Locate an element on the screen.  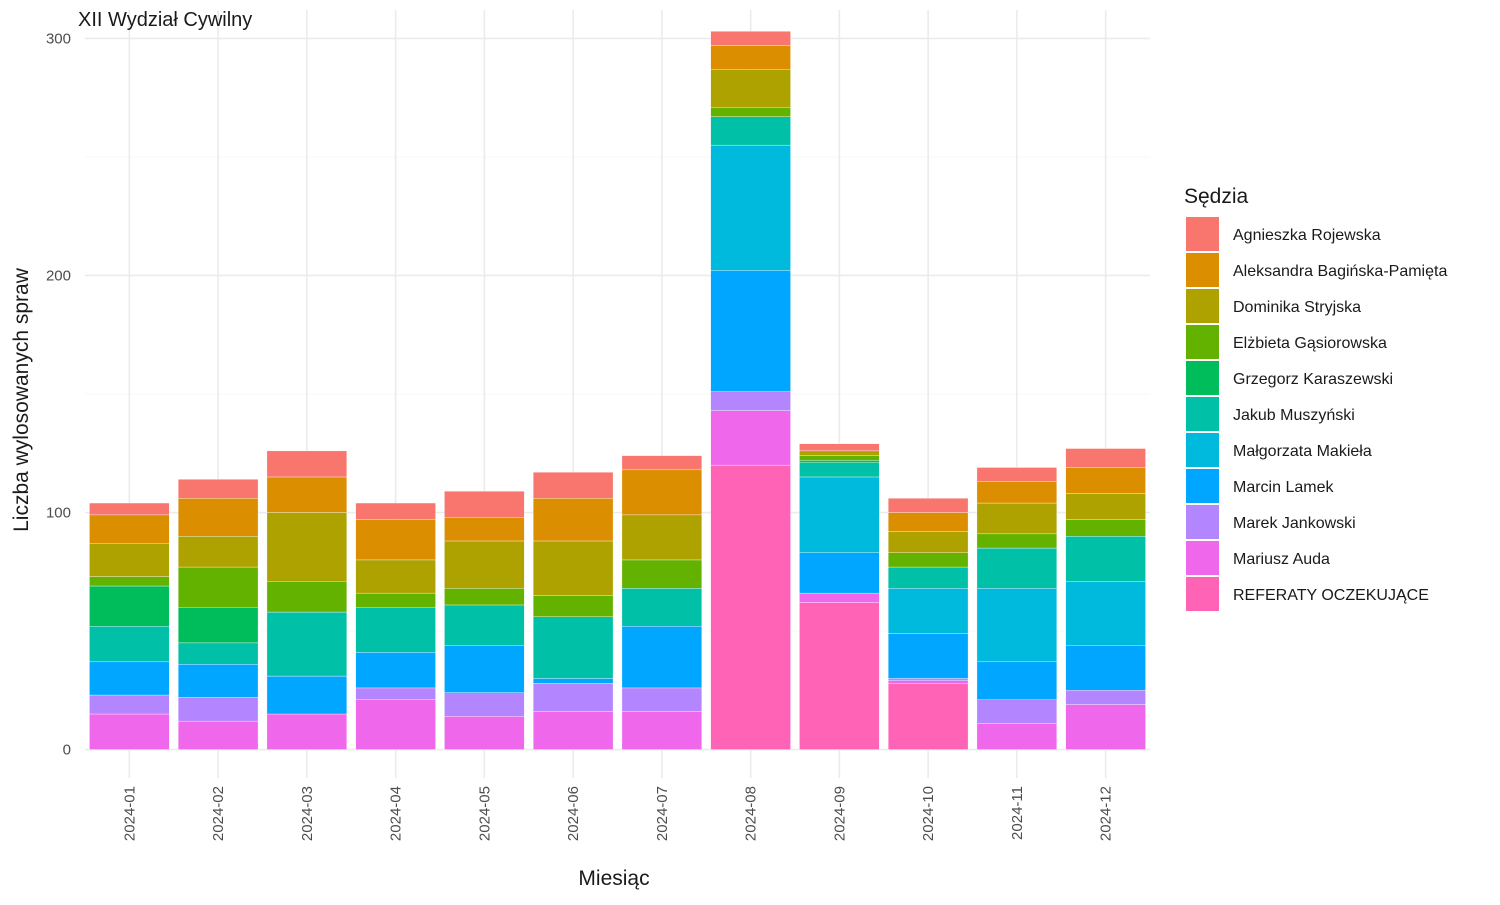
legend-title: Sędzia is located at coordinates (1216, 196).